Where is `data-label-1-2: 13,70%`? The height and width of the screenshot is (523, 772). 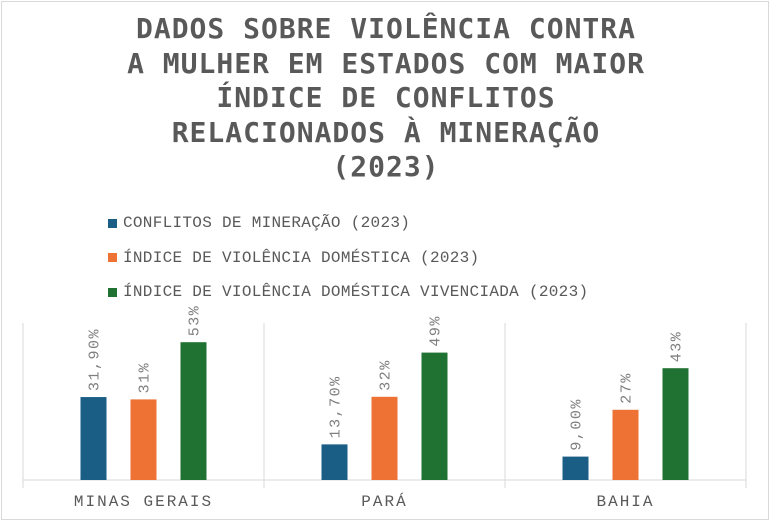 data-label-1-2: 13,70% is located at coordinates (336, 406).